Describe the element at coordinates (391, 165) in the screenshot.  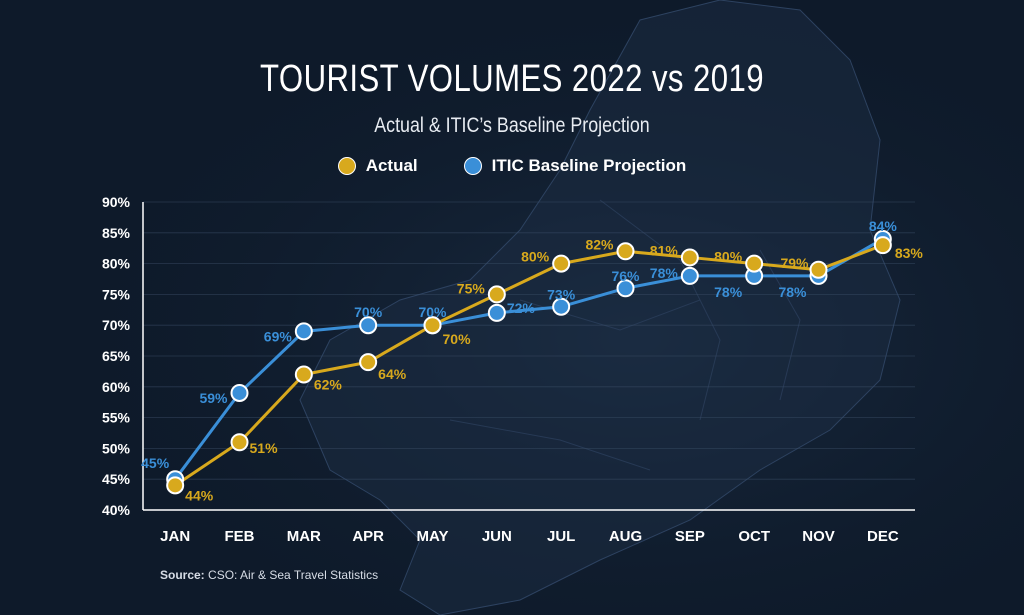
I see `legend-label-actual: Actual` at that location.